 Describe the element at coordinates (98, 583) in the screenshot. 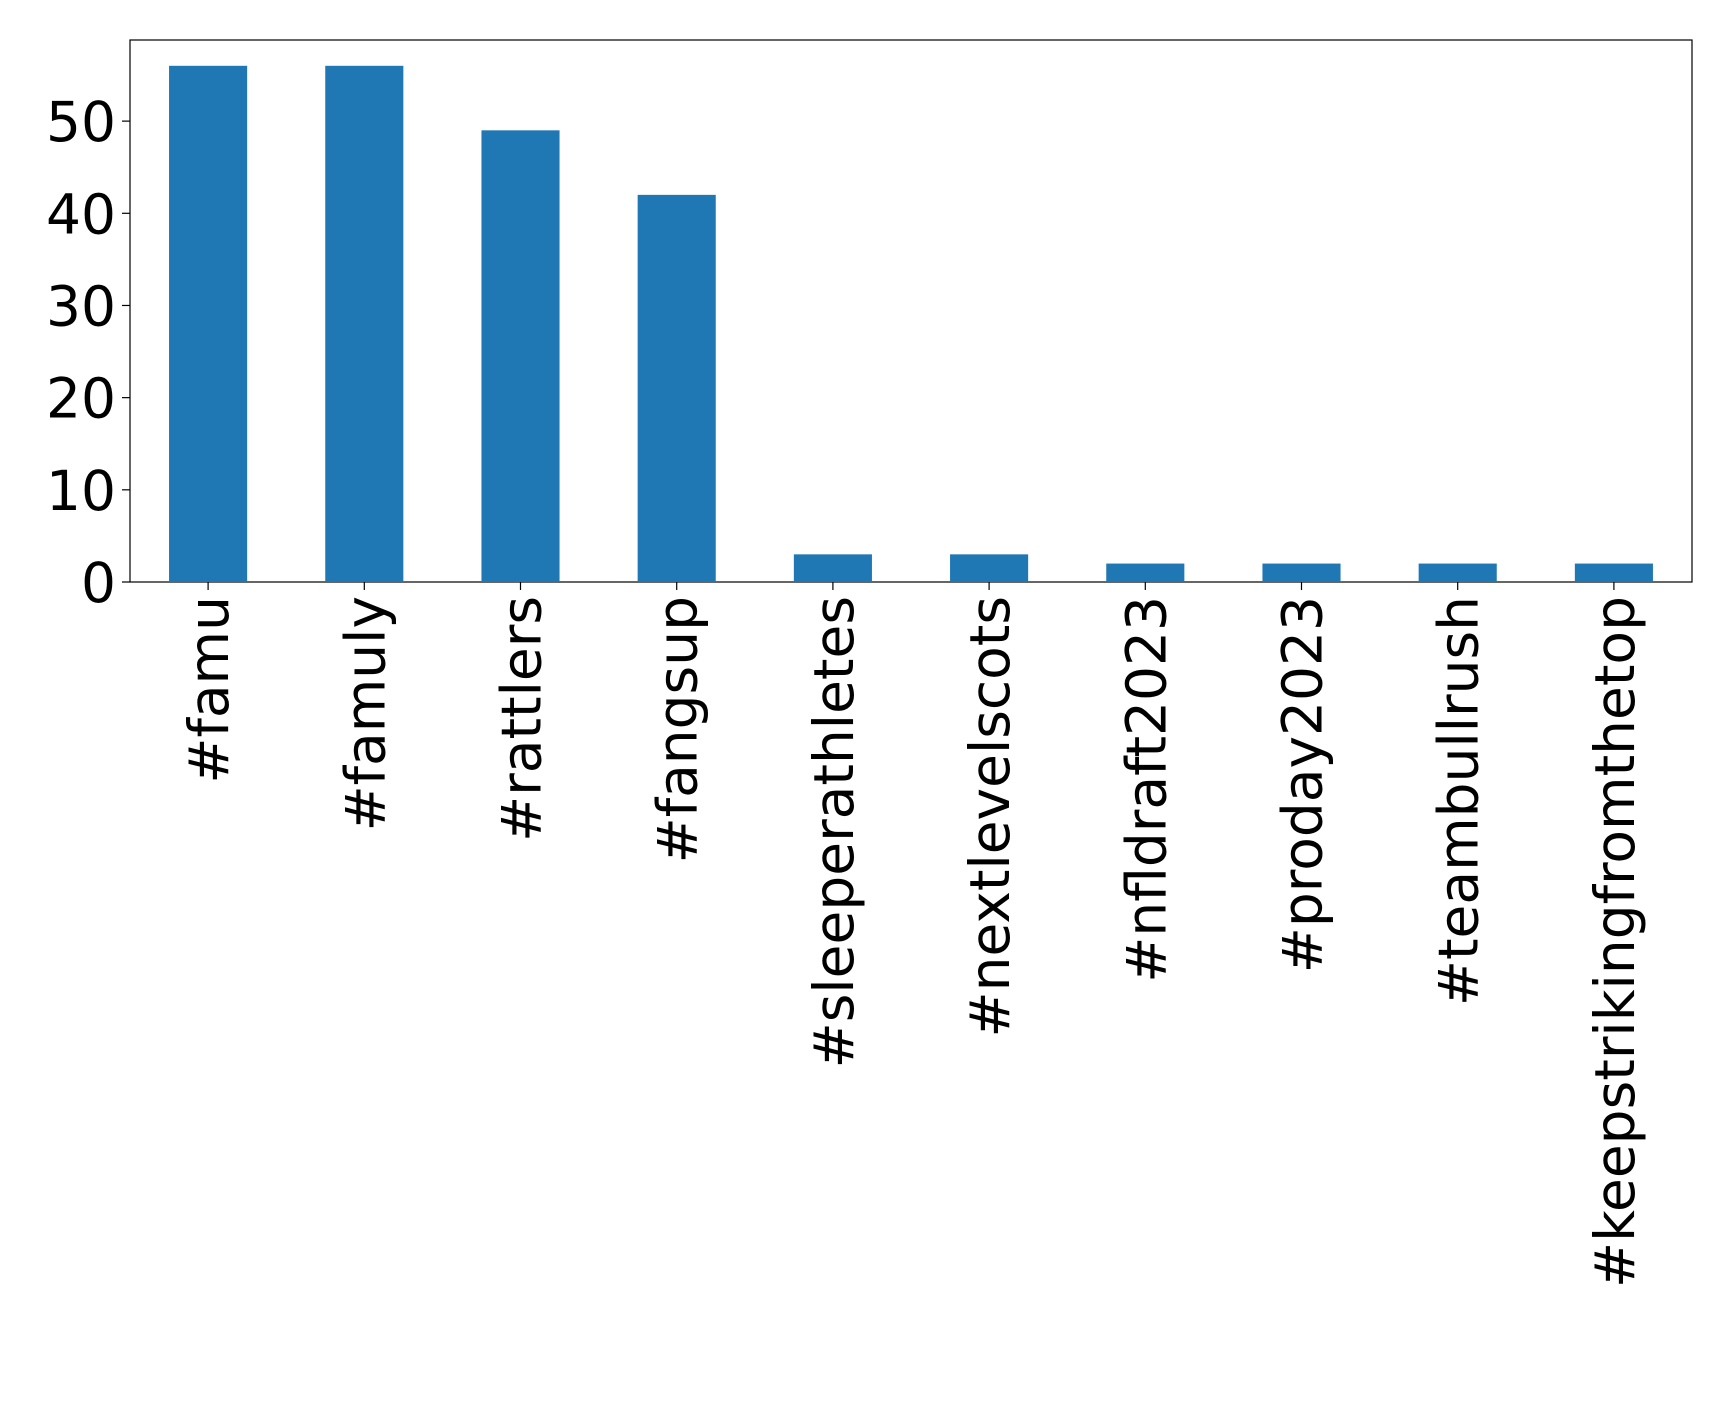

I see `y-tick-label: 0` at that location.